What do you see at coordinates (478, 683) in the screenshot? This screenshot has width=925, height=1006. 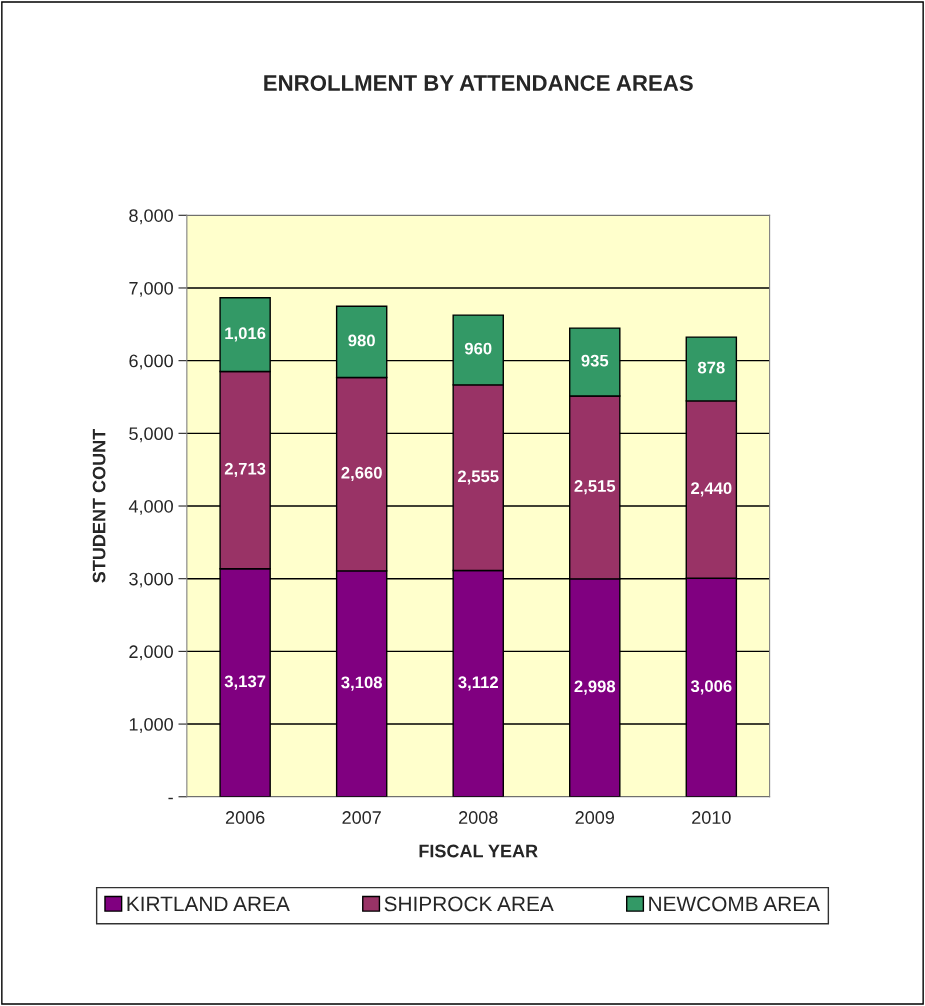 I see `data-label: 3,112` at bounding box center [478, 683].